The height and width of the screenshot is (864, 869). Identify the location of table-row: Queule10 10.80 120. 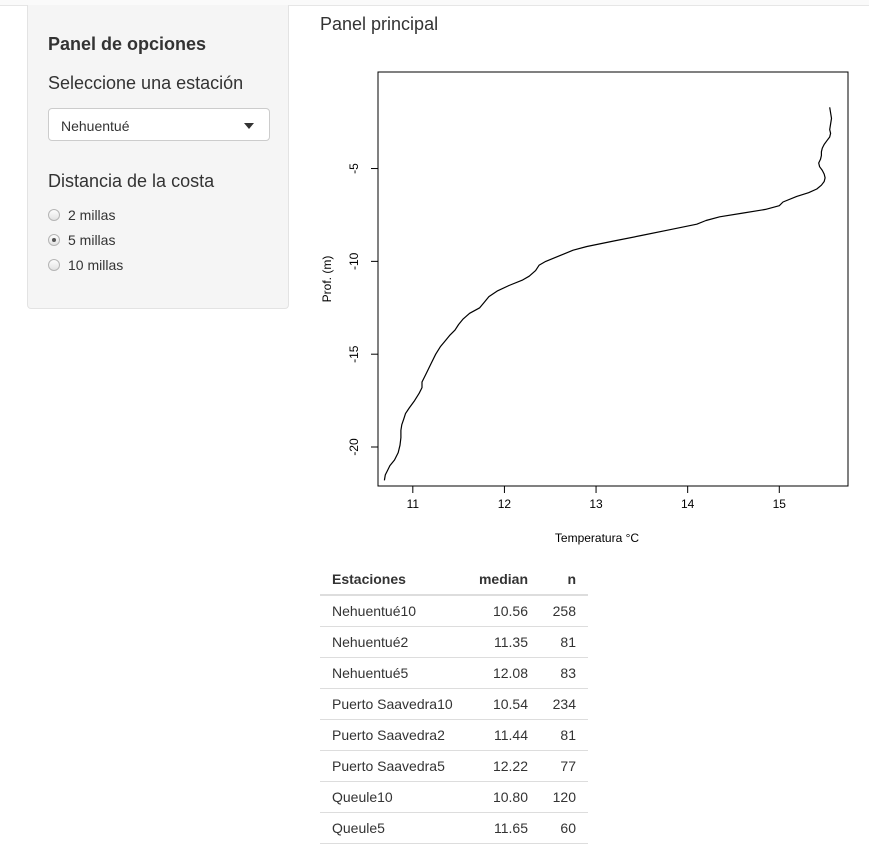
(454, 797).